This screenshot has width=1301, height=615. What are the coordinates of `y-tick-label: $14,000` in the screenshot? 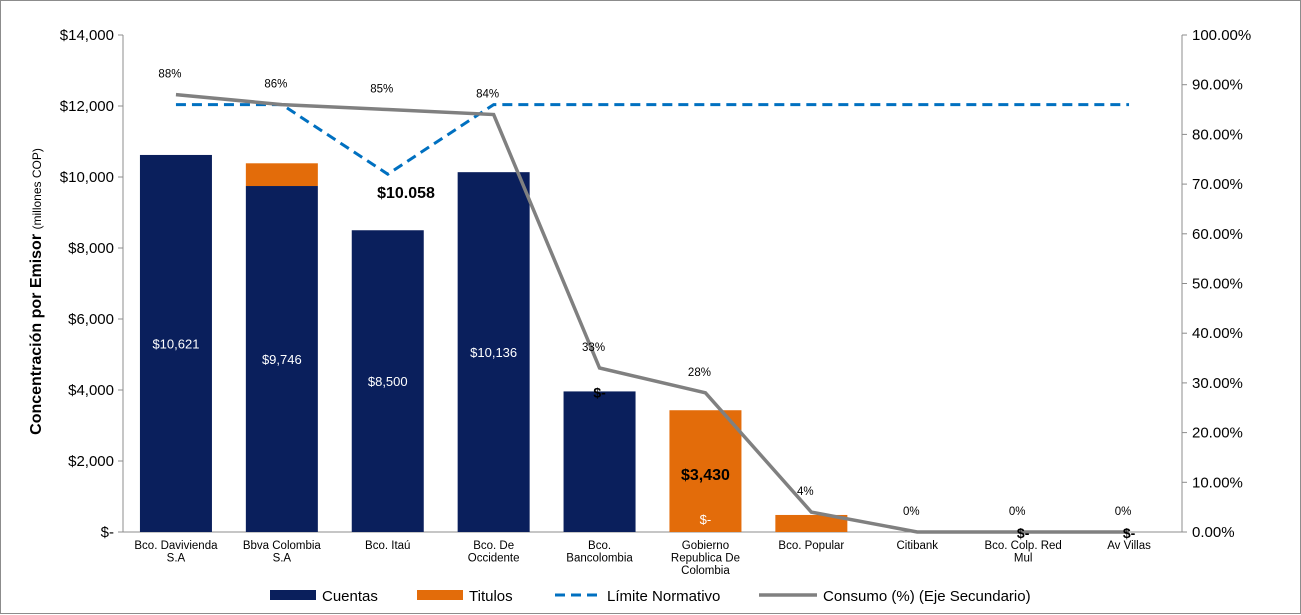 It's located at (87, 35).